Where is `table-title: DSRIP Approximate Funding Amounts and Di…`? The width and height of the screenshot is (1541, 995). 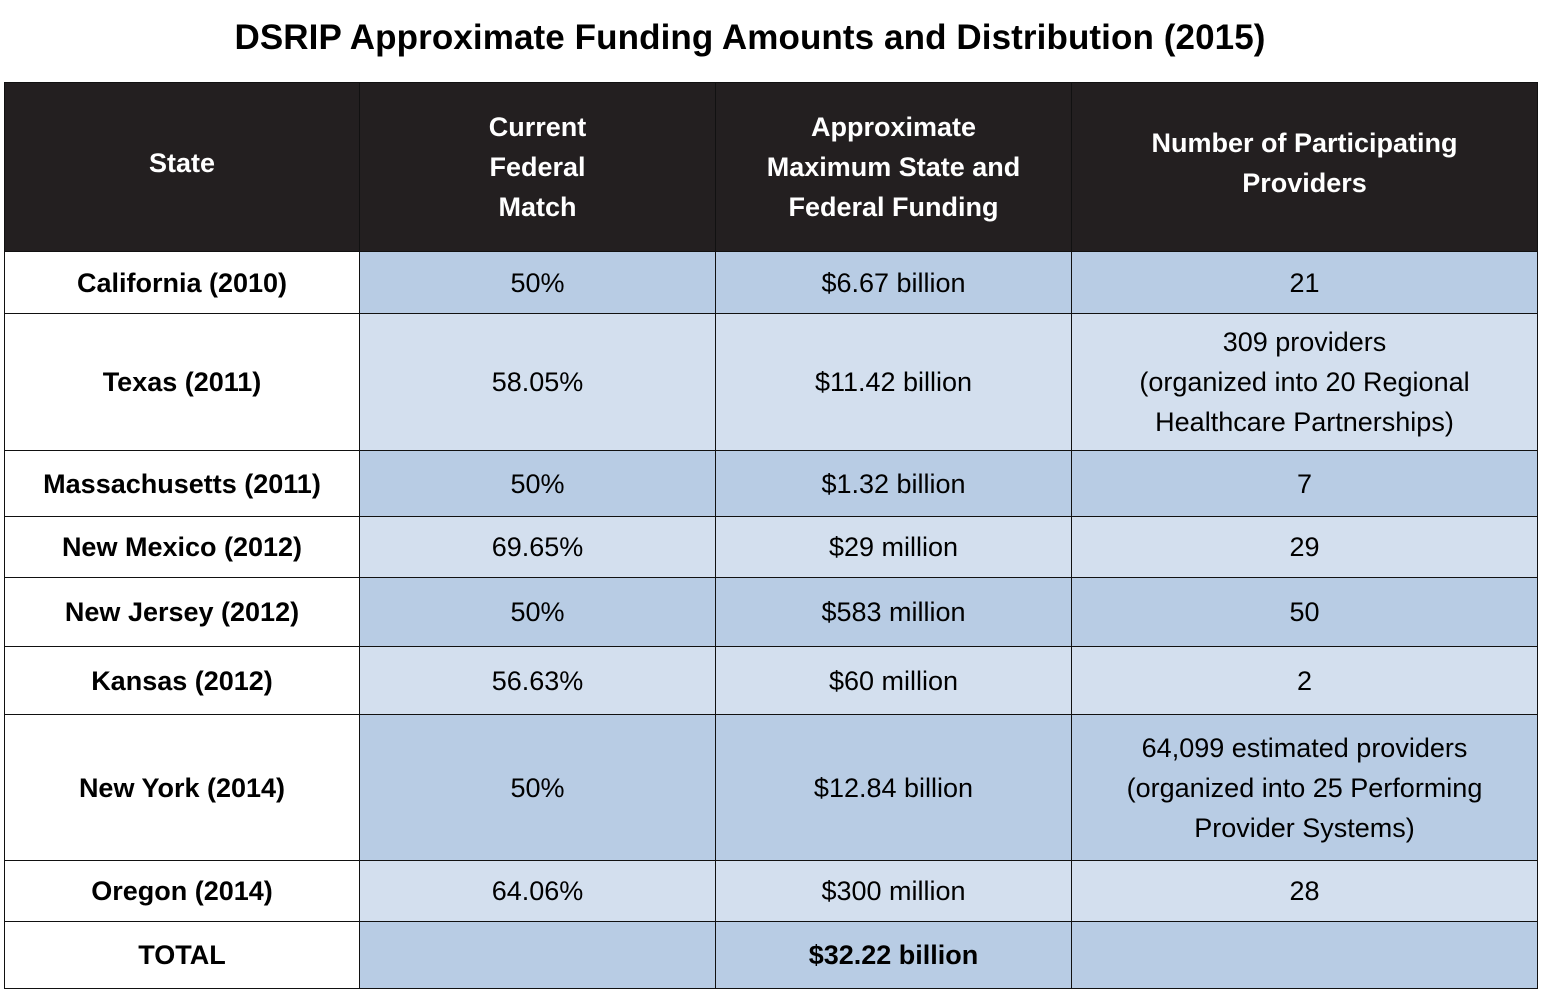 table-title: DSRIP Approximate Funding Amounts and Di… is located at coordinates (750, 37).